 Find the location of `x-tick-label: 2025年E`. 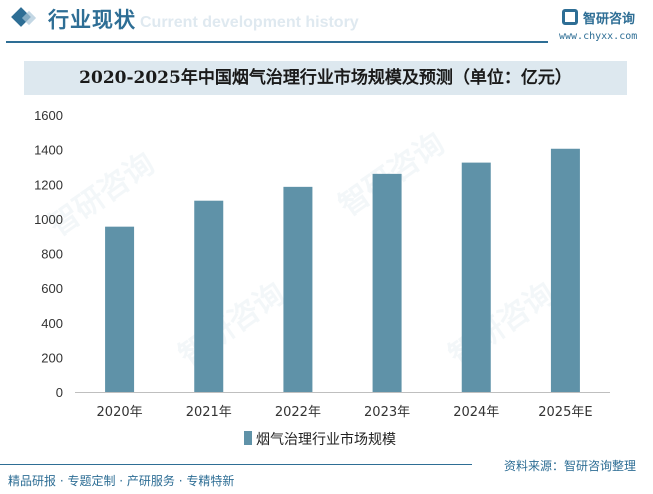

x-tick-label: 2025年E is located at coordinates (565, 412).